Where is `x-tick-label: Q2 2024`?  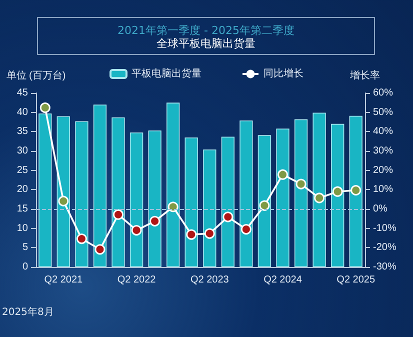 x-tick-label: Q2 2024 is located at coordinates (283, 280).